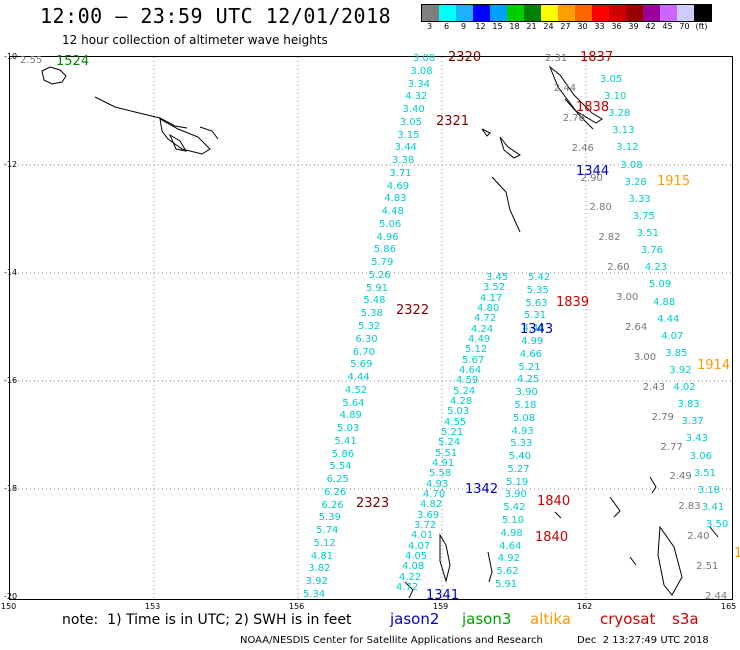 The image size is (740, 650). Describe the element at coordinates (364, 352) in the screenshot. I see `wave-height-value: 6.70` at that location.